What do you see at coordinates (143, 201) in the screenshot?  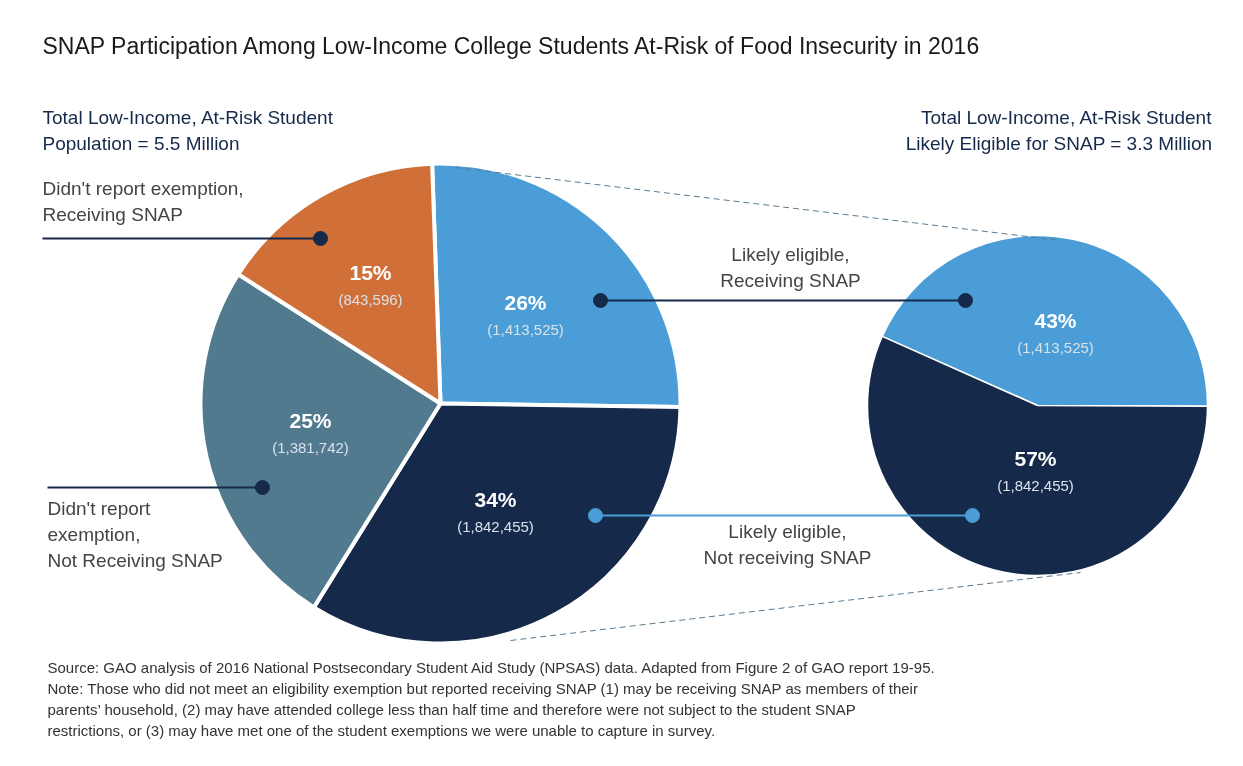 I see `slice-label: Didn't report exemption, Receiving SNAP` at bounding box center [143, 201].